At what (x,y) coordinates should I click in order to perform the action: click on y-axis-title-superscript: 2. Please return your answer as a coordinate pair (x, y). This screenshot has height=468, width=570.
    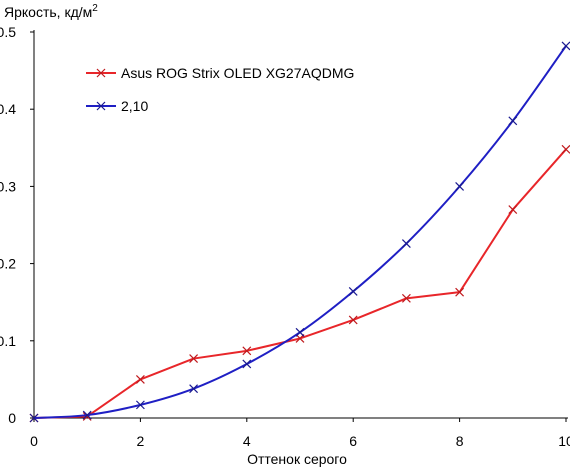
    Looking at the image, I should click on (95, 8).